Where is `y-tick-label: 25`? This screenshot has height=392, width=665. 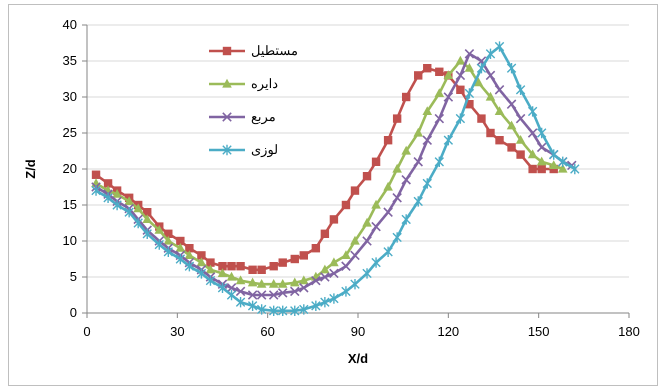 y-tick-label: 25 is located at coordinates (70, 132).